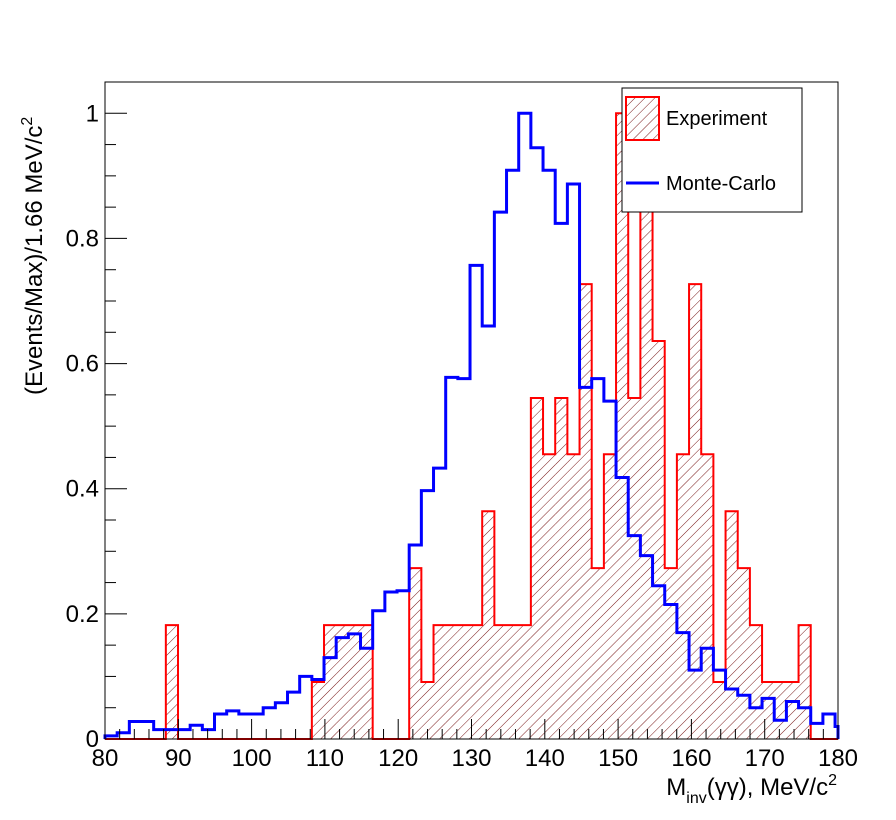 This screenshot has width=896, height=820. Describe the element at coordinates (545, 758) in the screenshot. I see `x-tick-label: 140` at that location.